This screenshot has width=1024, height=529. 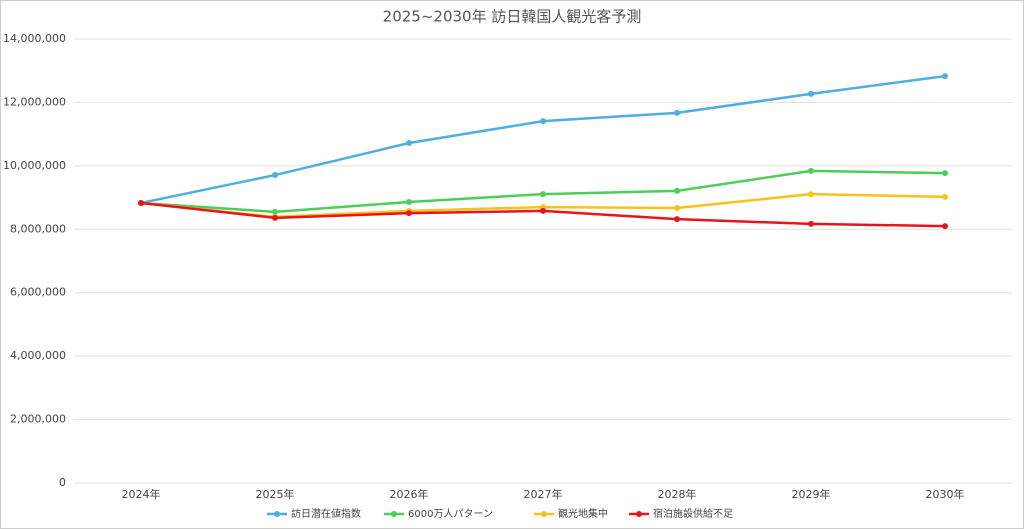 What do you see at coordinates (543, 494) in the screenshot?
I see `x-tick-label: 2027年` at bounding box center [543, 494].